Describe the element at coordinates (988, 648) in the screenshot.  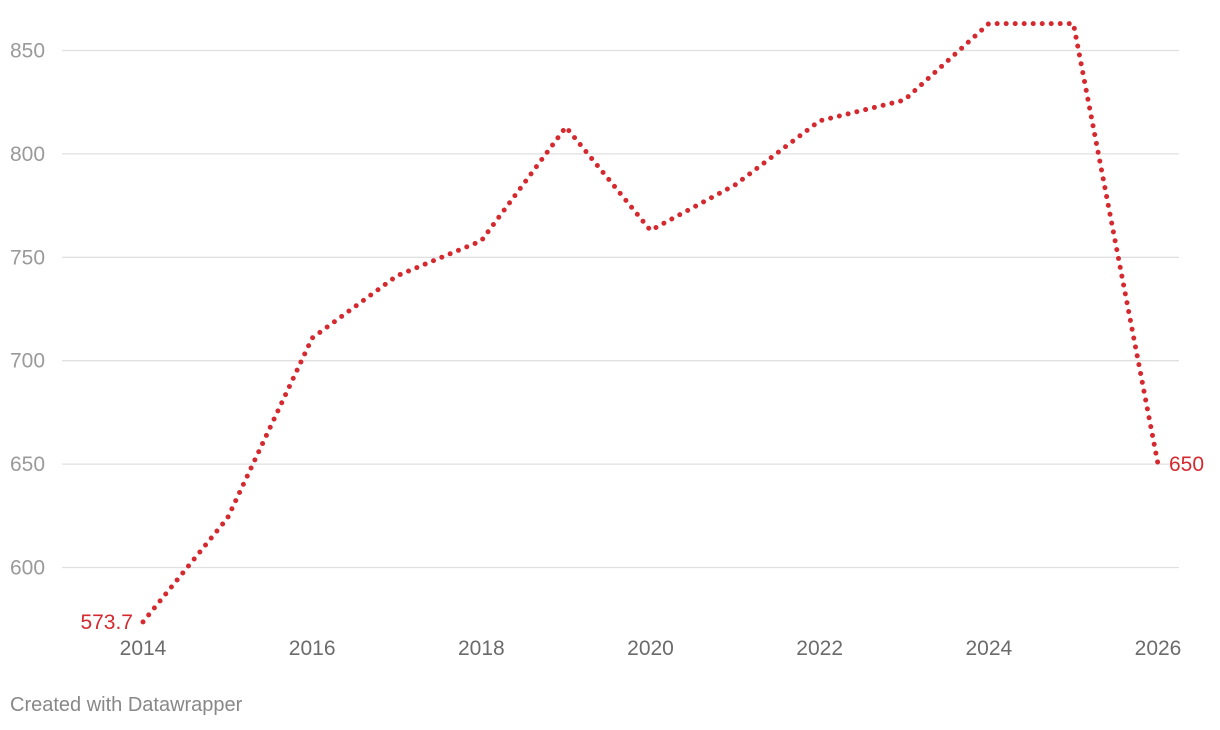
I see `x-tick-label-2024: 2024` at that location.